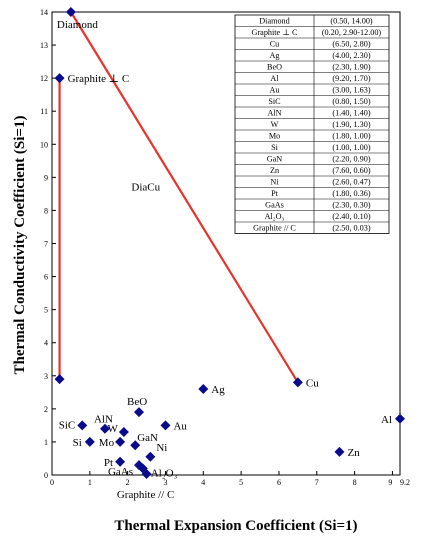 This screenshot has width=422, height=546. I want to click on table-name-15: Pt, so click(275, 193).